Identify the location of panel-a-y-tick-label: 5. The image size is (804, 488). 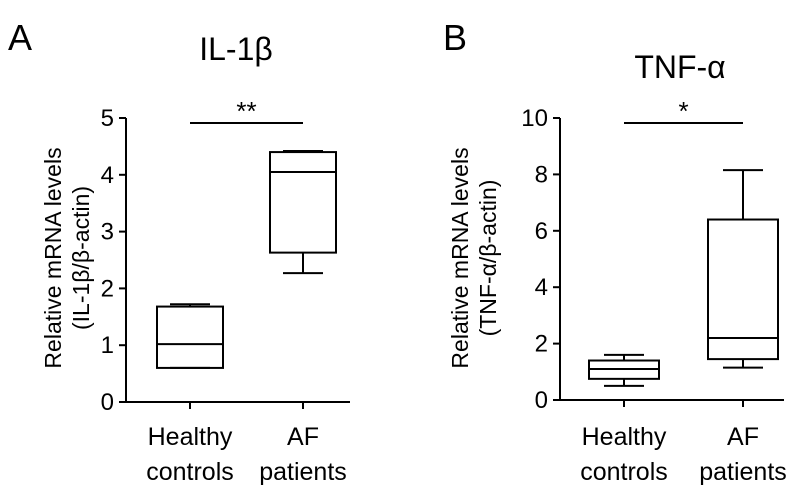
(107, 118).